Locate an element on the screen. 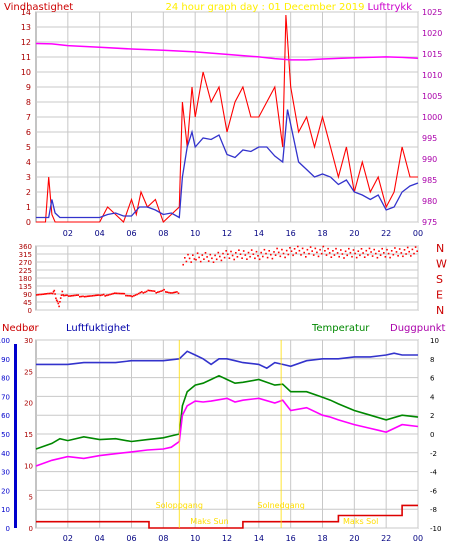  rain-axis-bar is located at coordinates (15, 436).